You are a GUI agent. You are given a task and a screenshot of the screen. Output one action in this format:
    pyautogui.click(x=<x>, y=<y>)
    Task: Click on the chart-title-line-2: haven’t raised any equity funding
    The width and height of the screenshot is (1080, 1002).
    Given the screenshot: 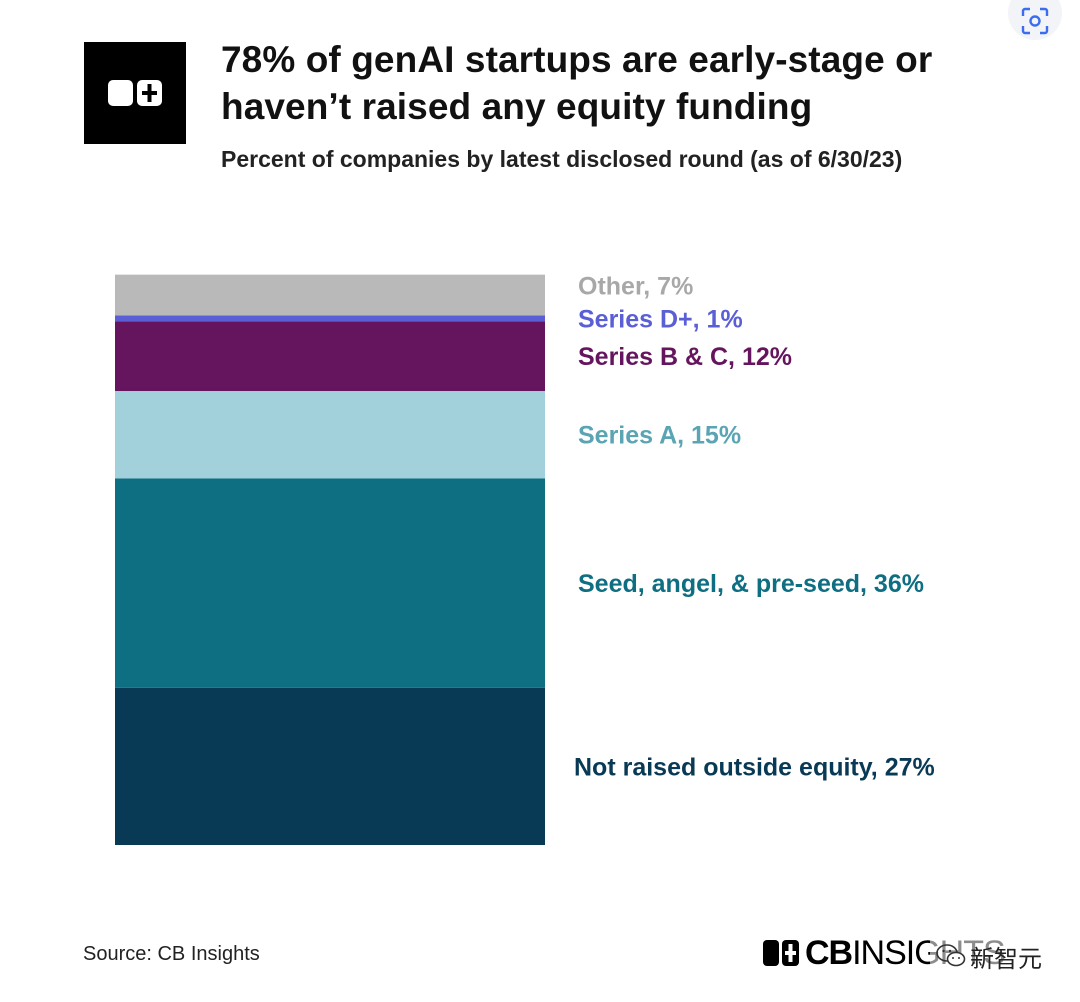 What is the action you would take?
    pyautogui.click(x=517, y=106)
    